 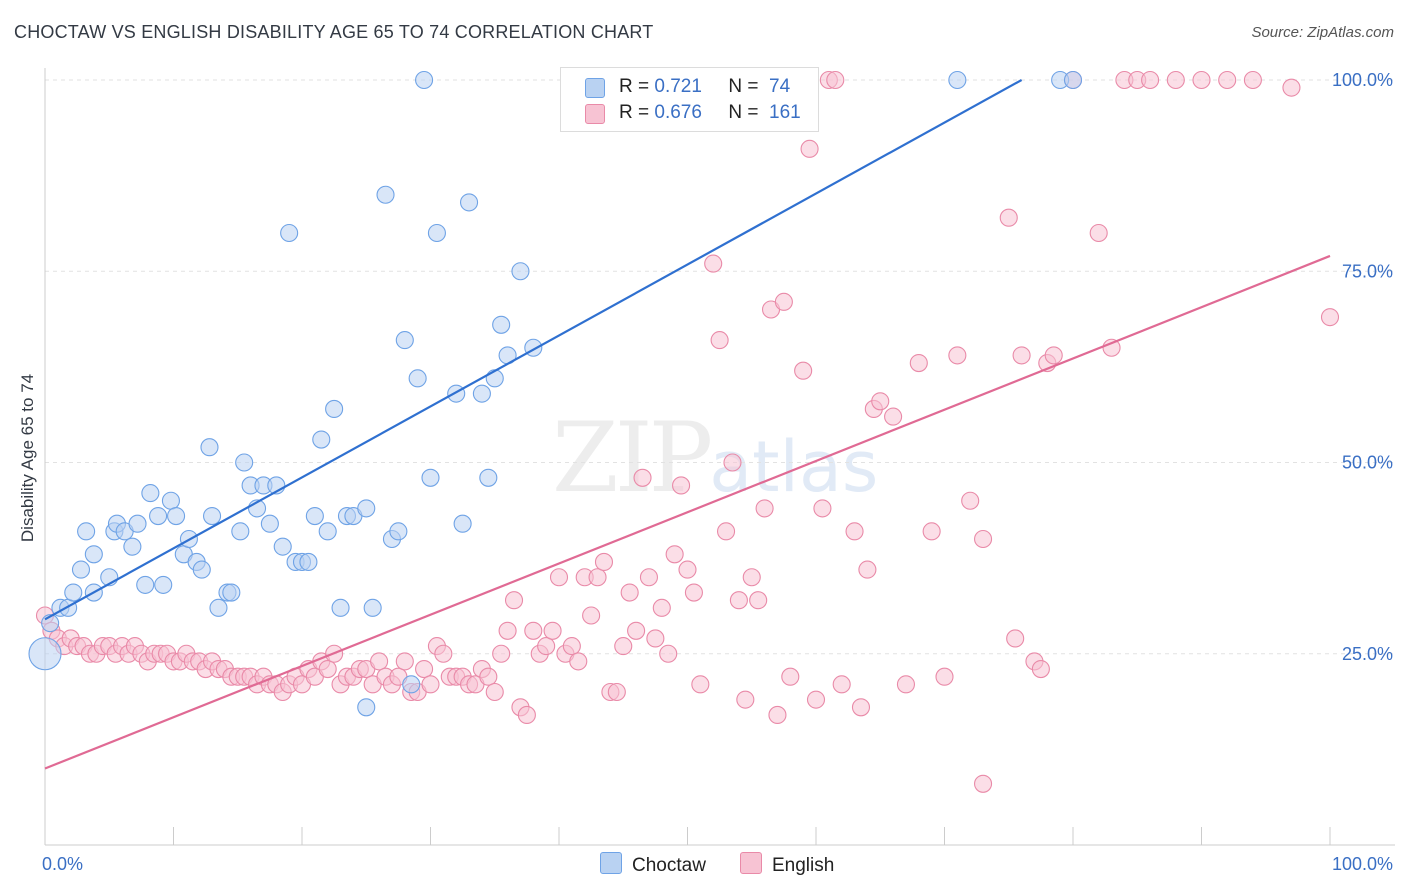 I want to click on watermark: ZIPatlas, so click(x=715, y=458).